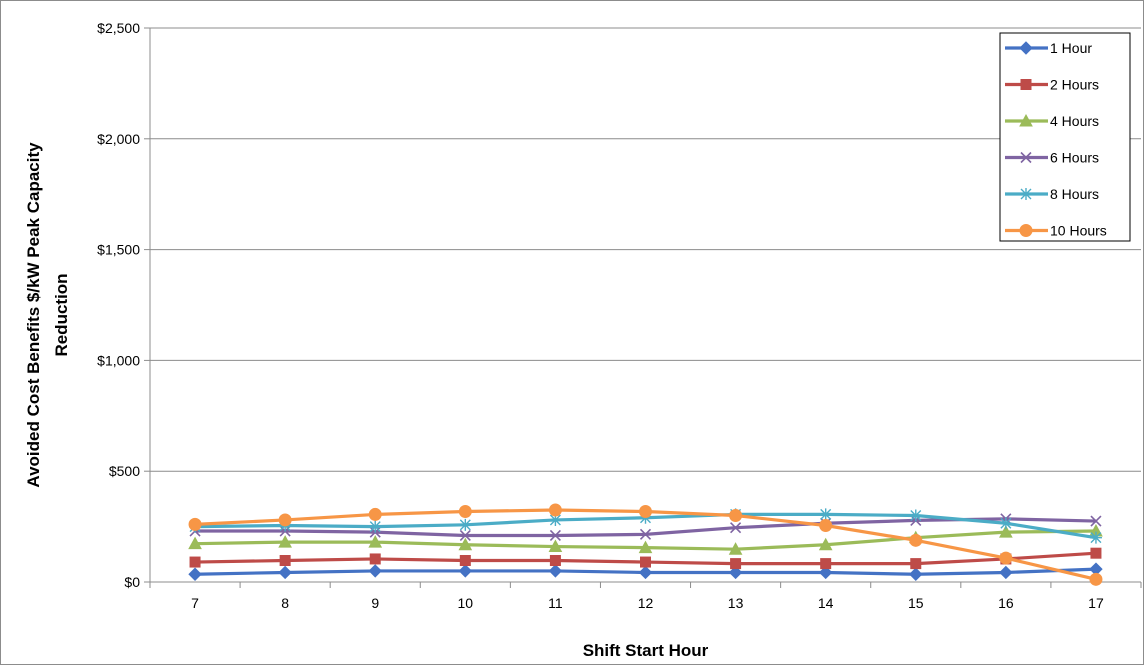 The image size is (1144, 666). Describe the element at coordinates (132, 582) in the screenshot. I see `y-tick-label: $0` at that location.